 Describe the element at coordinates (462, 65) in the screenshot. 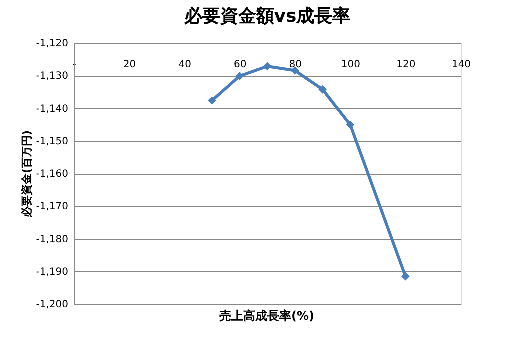

I see `x-tick-label: 140` at that location.